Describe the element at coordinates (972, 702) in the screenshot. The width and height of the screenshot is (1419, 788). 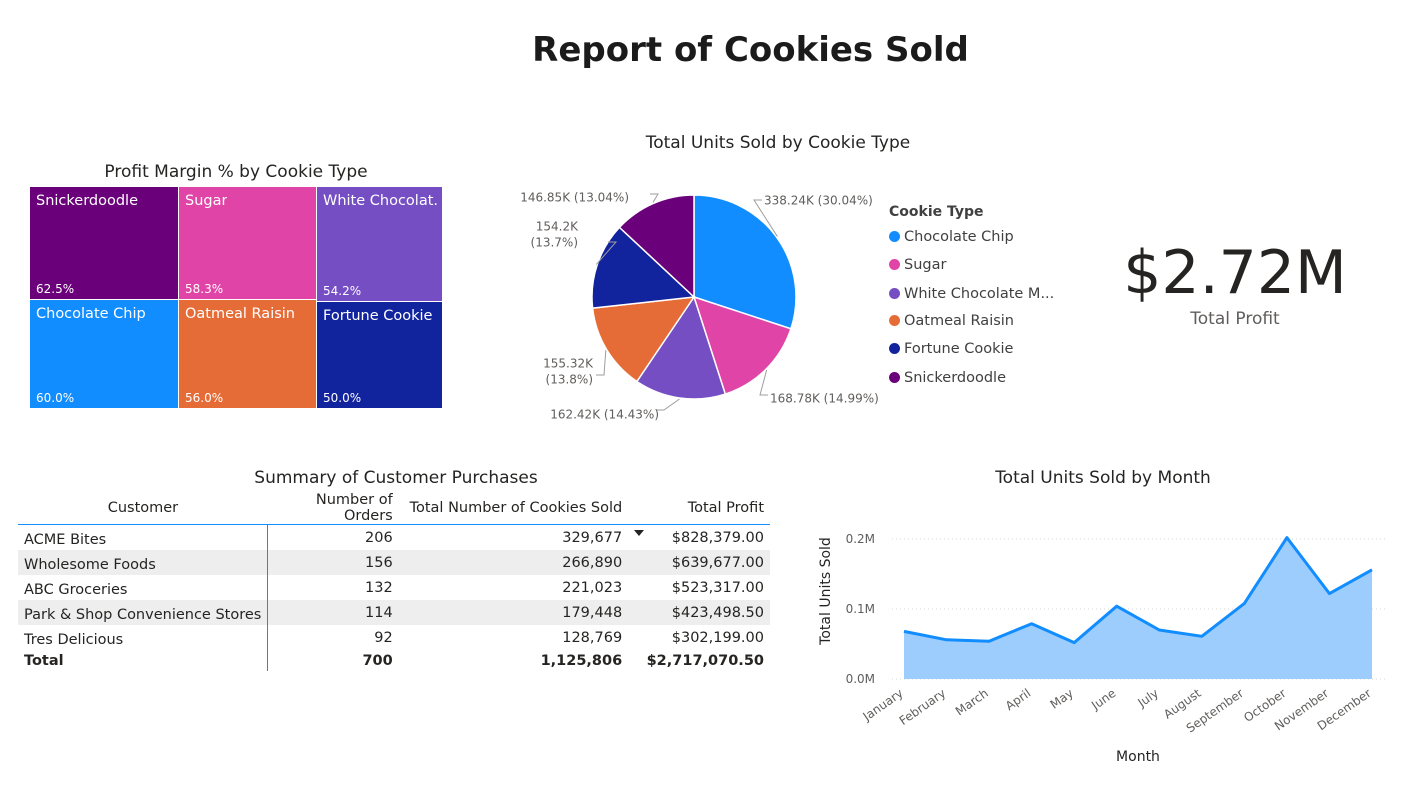
I see `x-tick-label: March` at that location.